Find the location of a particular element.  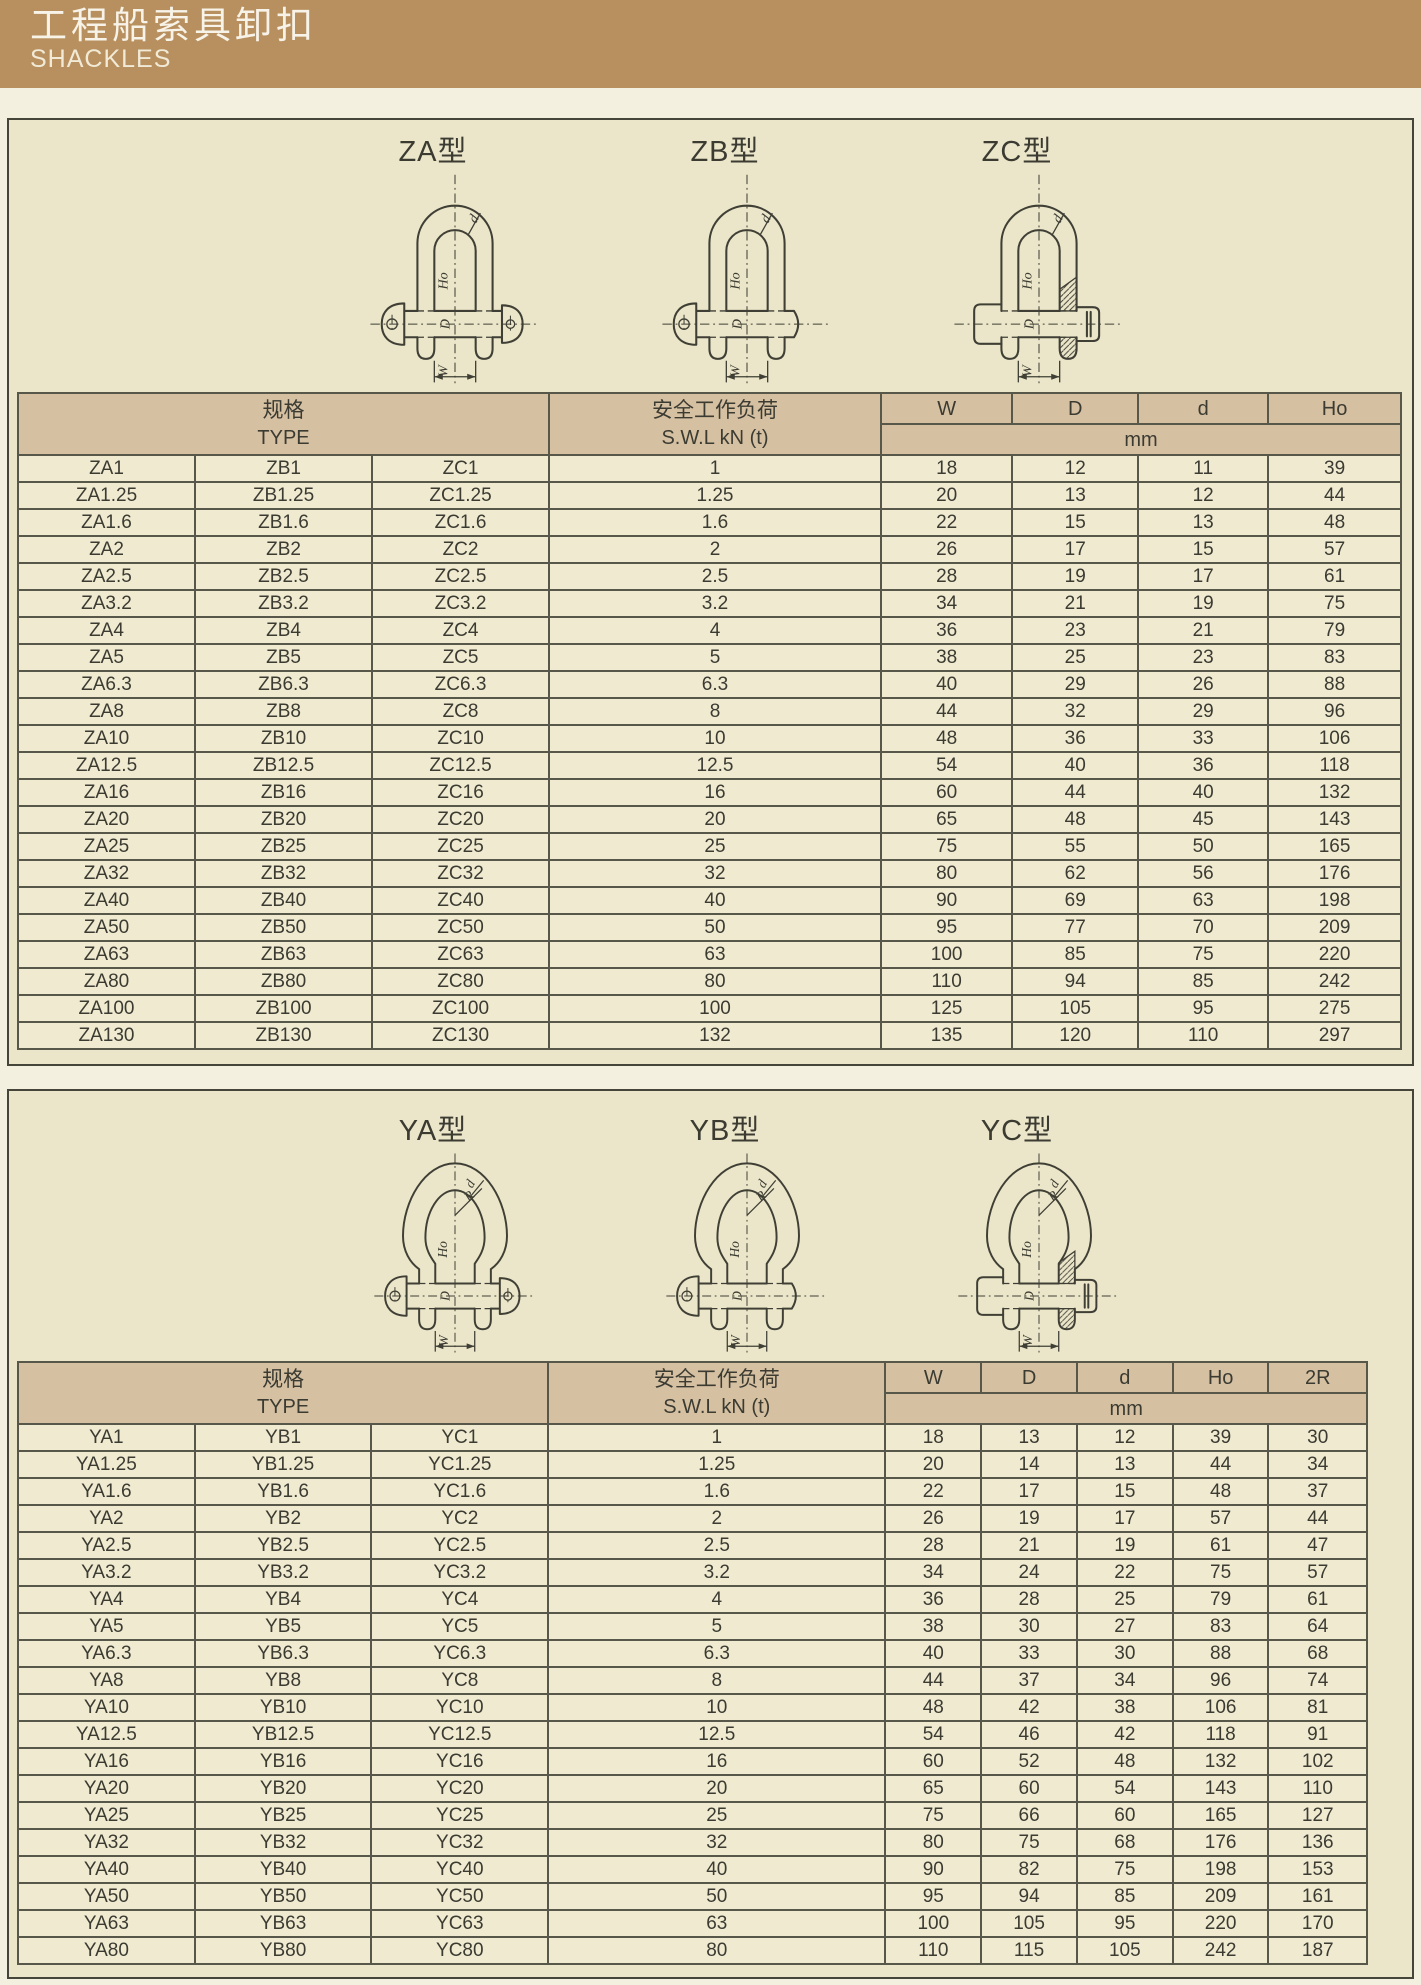

table-cell: YB32 is located at coordinates (283, 1842).